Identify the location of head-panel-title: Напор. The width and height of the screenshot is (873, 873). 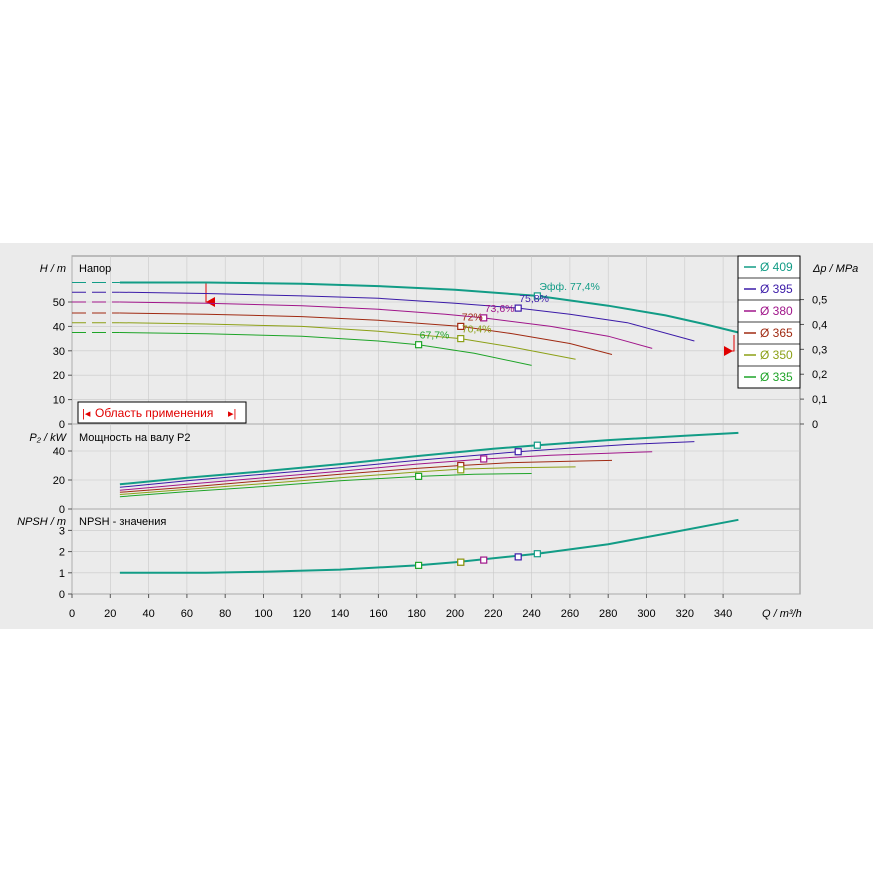
(95, 269).